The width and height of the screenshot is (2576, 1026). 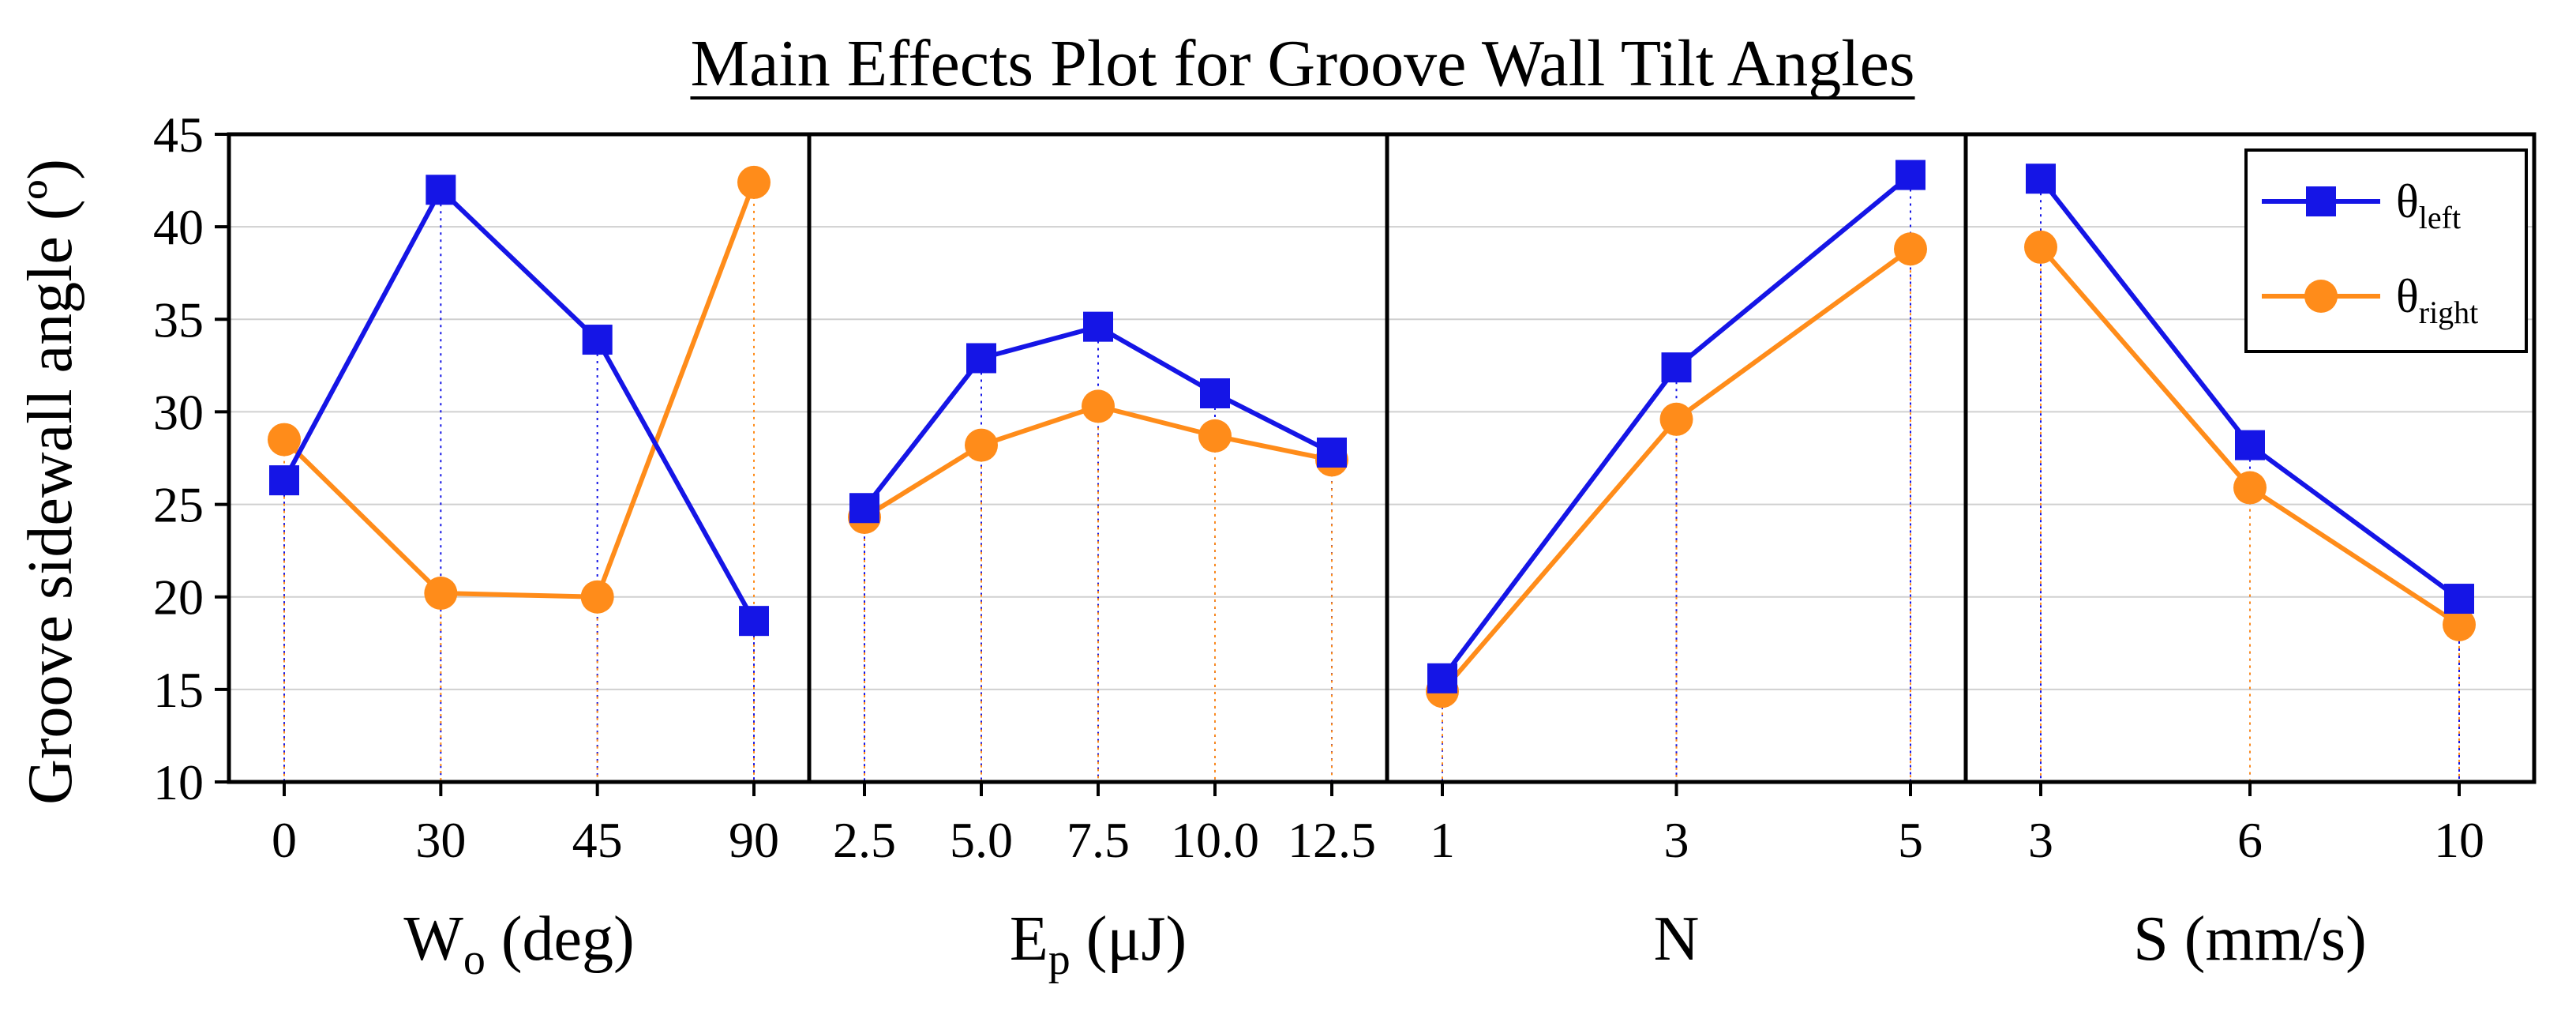 What do you see at coordinates (2437, 300) in the screenshot?
I see `legend-label-right: θright` at bounding box center [2437, 300].